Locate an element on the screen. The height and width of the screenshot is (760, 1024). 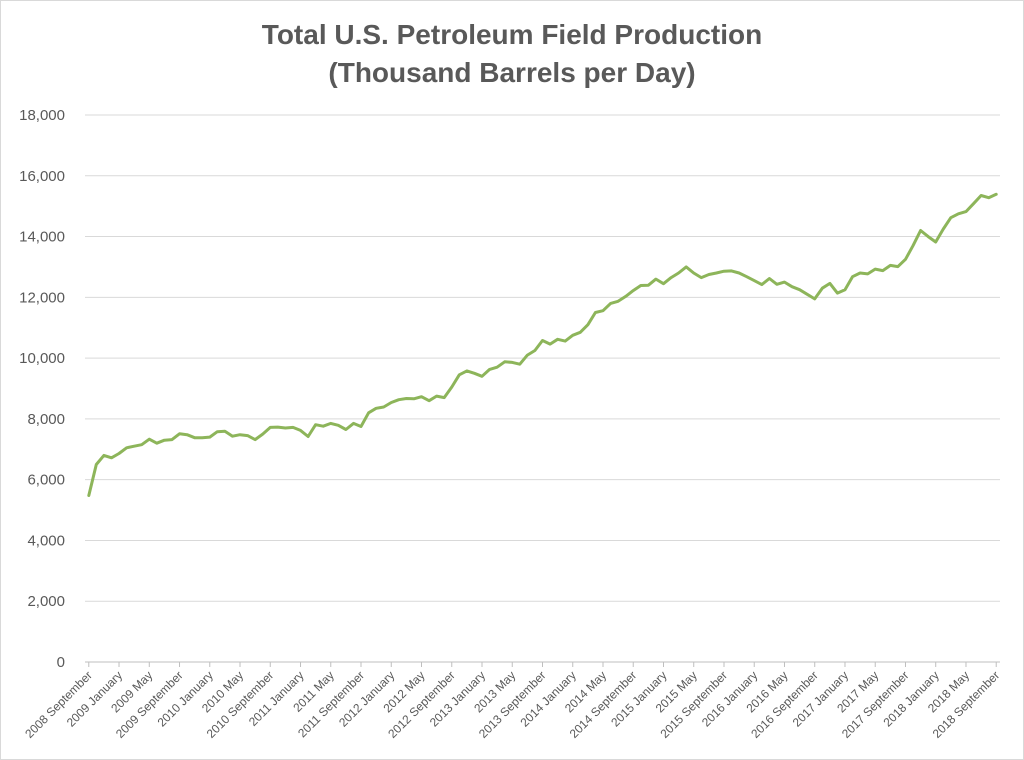
y-tick-label: 8,000 is located at coordinates (46, 419).